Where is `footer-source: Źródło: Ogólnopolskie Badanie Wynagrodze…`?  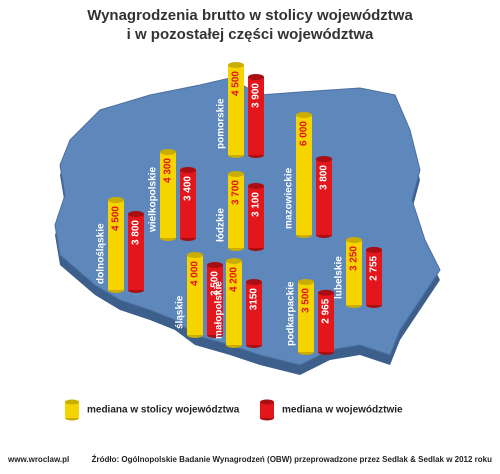
footer-source: Źródło: Ogólnopolskie Badanie Wynagrodze… is located at coordinates (292, 459).